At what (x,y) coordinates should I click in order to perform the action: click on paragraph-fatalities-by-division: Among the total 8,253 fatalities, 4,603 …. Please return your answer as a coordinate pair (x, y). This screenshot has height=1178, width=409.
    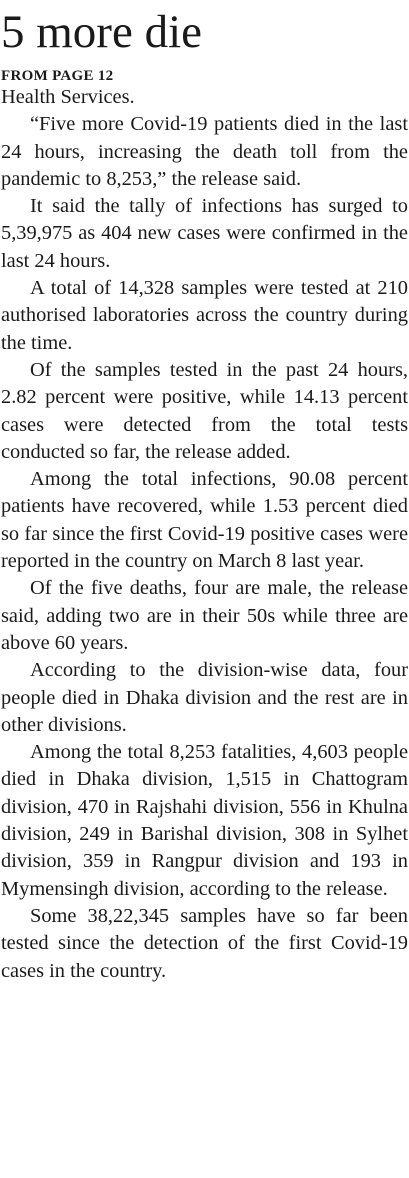
    Looking at the image, I should click on (204, 820).